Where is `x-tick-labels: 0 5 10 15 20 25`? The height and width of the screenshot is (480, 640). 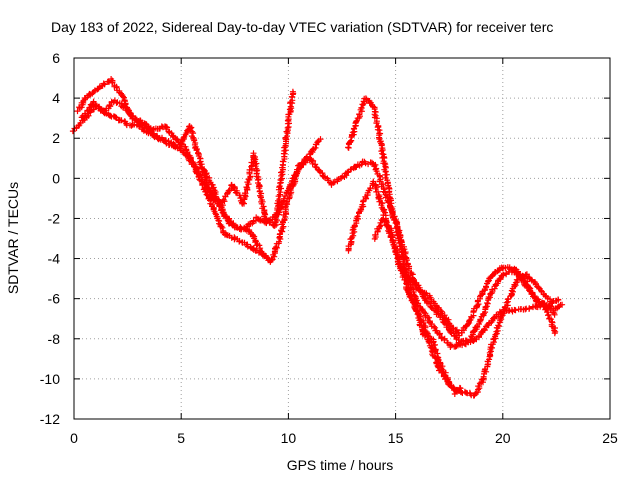
x-tick-labels: 0 5 10 15 20 25 is located at coordinates (344, 438).